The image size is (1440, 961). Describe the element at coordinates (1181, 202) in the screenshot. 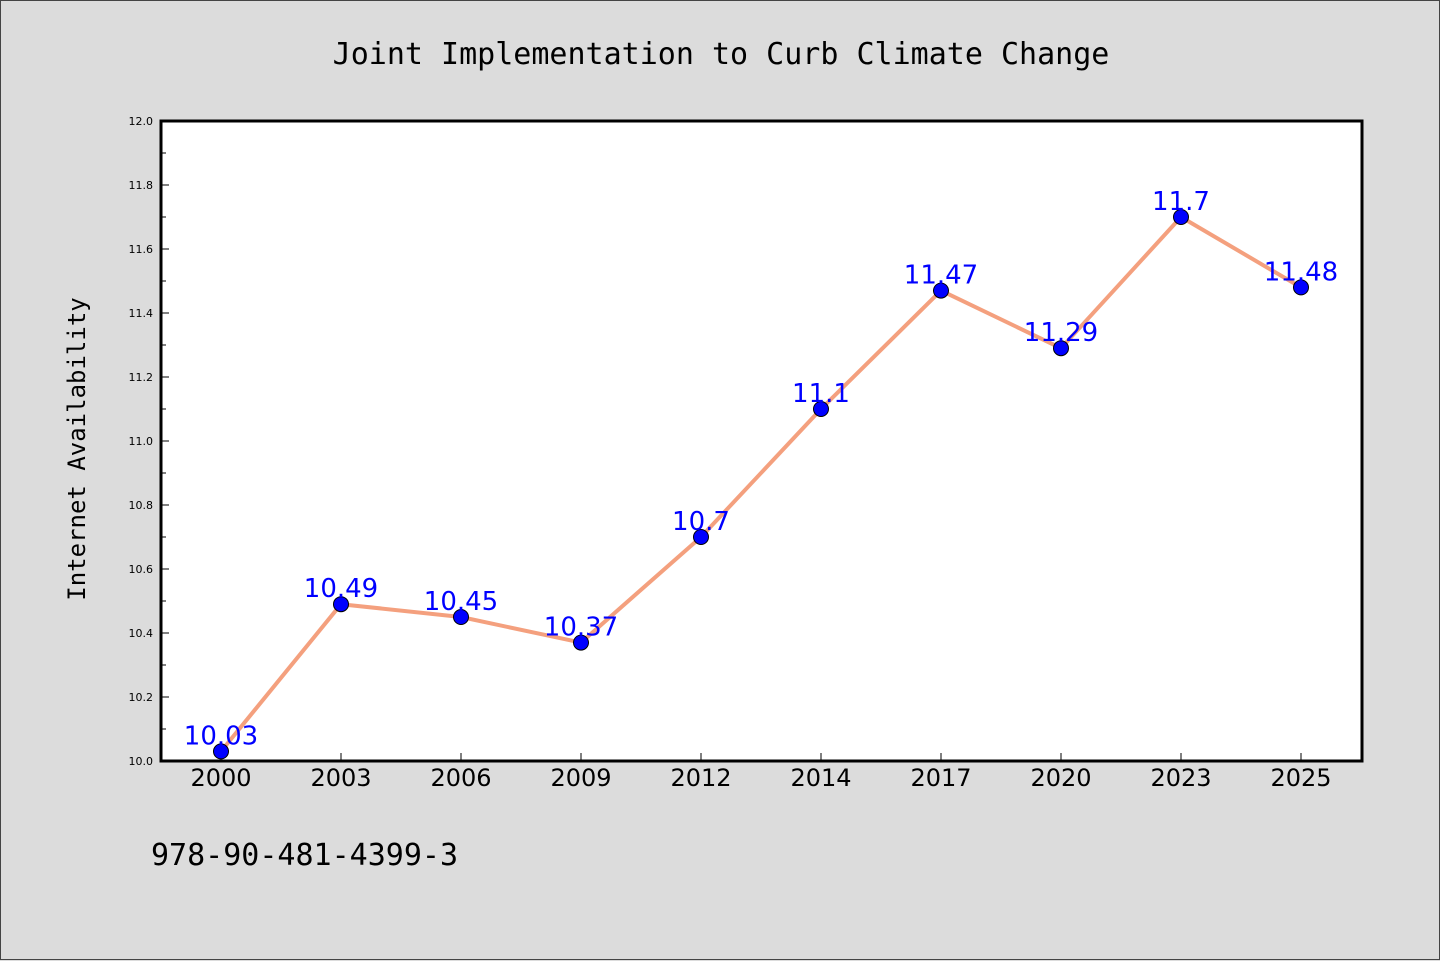

I see `data-label: 11.7` at that location.